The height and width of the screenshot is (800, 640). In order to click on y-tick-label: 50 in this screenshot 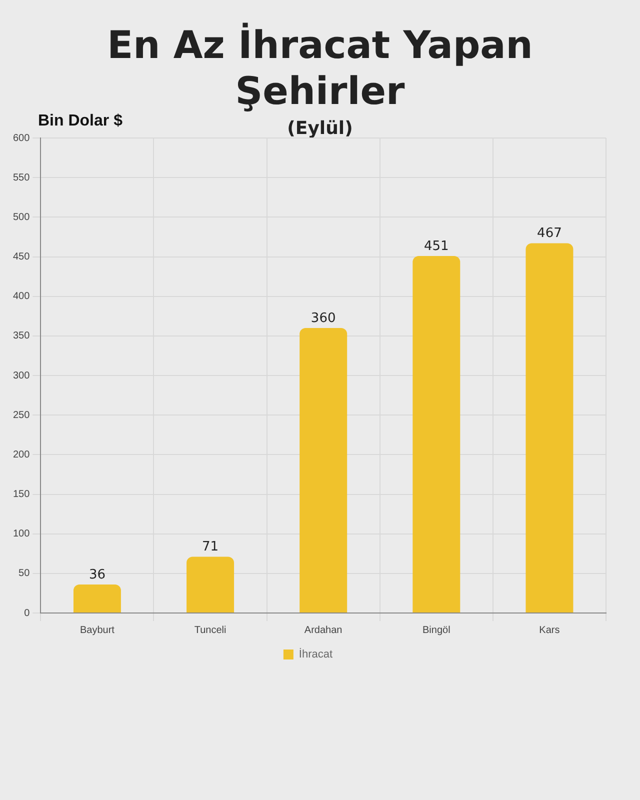, I will do `click(24, 574)`.